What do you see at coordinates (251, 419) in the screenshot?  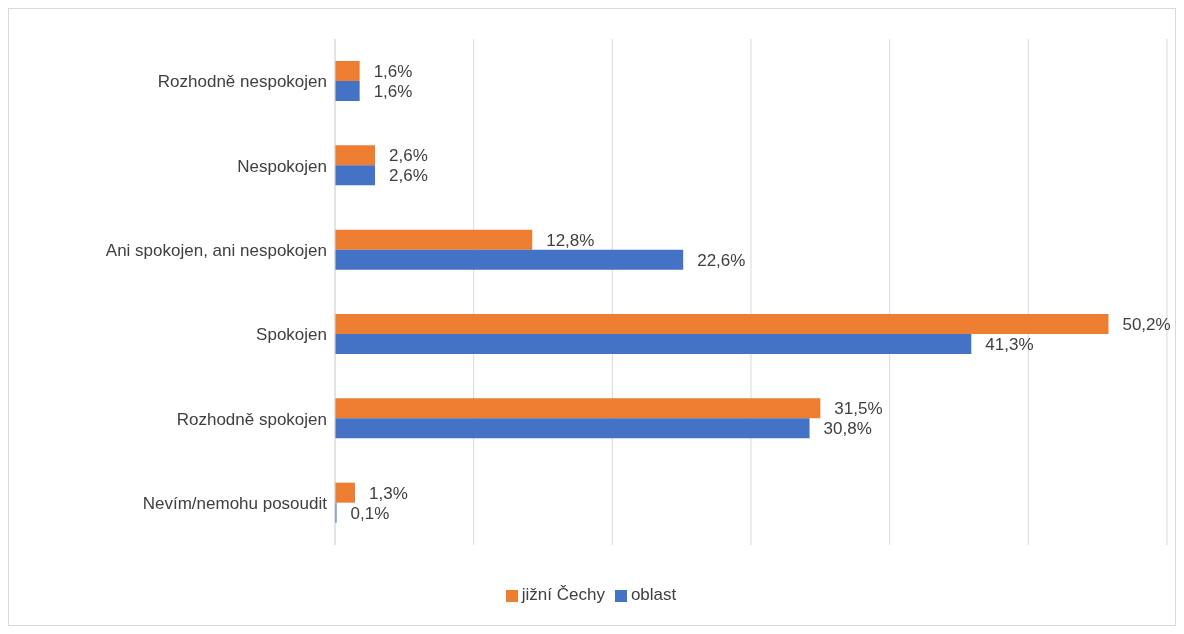 I see `y-tick-label: Rozhodně spokojen` at bounding box center [251, 419].